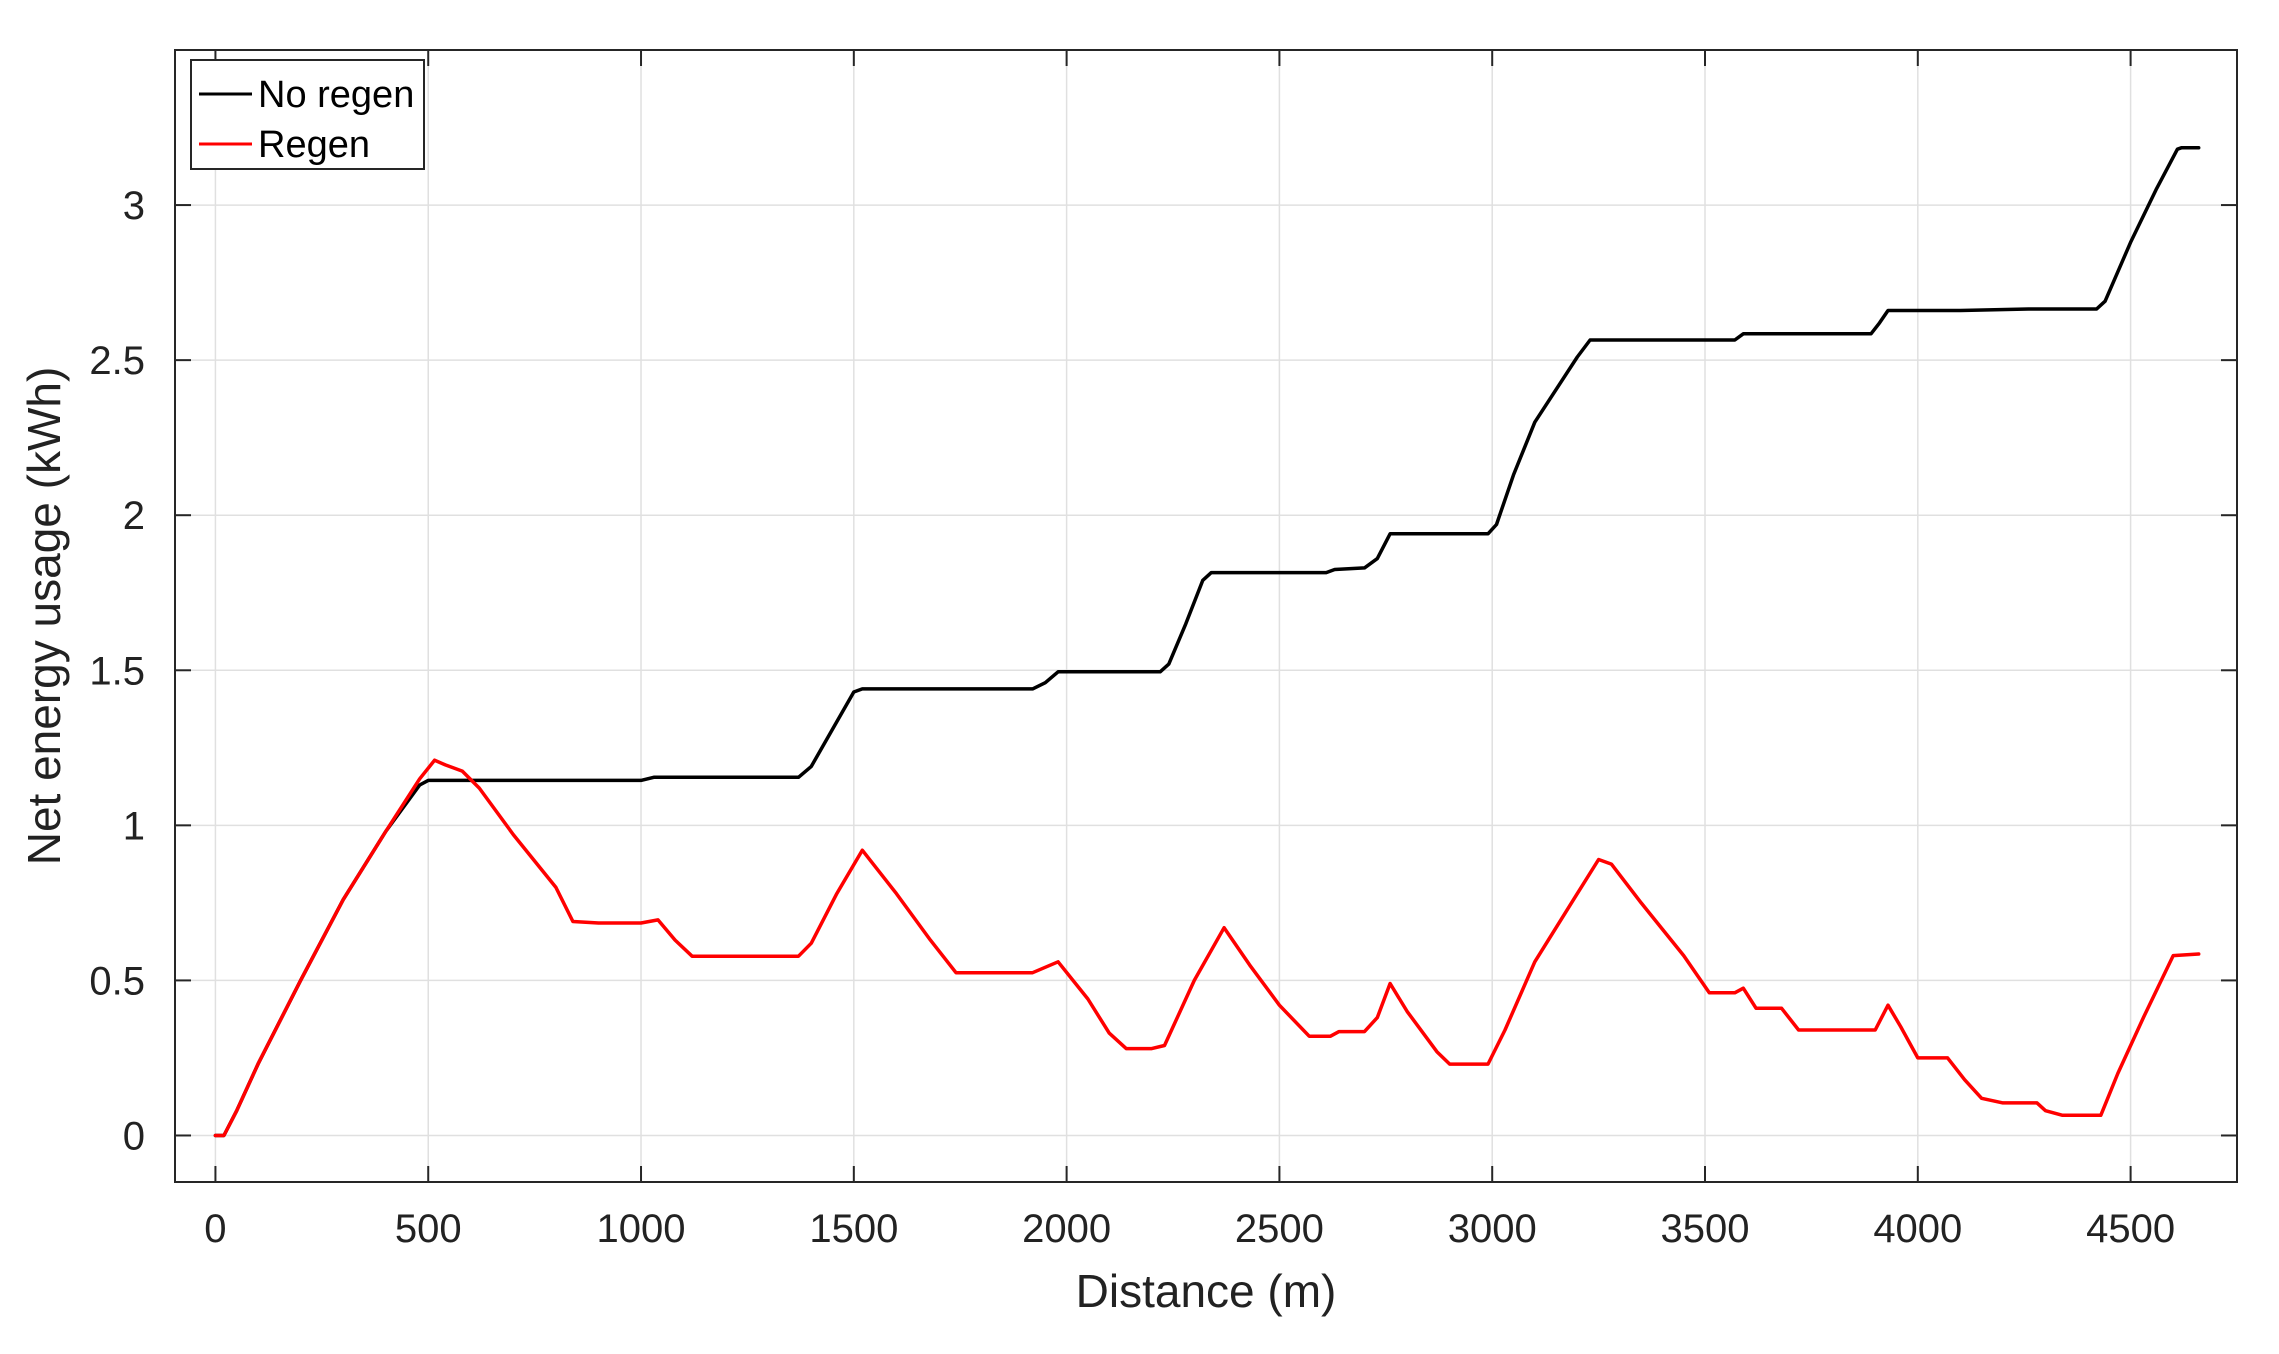 The width and height of the screenshot is (2279, 1354). What do you see at coordinates (1705, 1229) in the screenshot?
I see `x-tick-label: 3500` at bounding box center [1705, 1229].